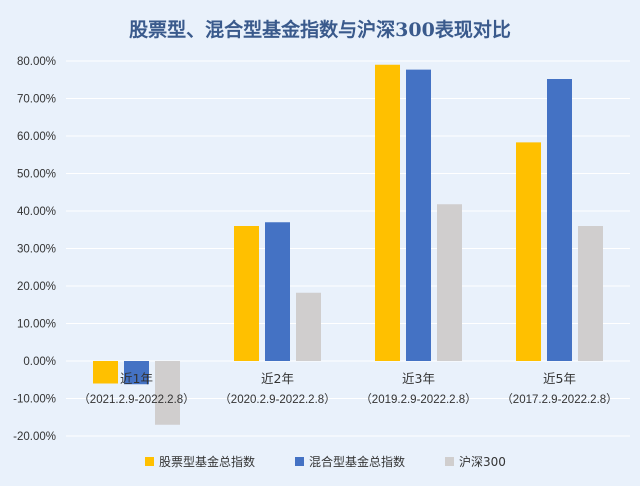 The width and height of the screenshot is (640, 486). What do you see at coordinates (559, 399) in the screenshot?
I see `x-category-period: （2017.2.9-2022.2.8）` at bounding box center [559, 399].